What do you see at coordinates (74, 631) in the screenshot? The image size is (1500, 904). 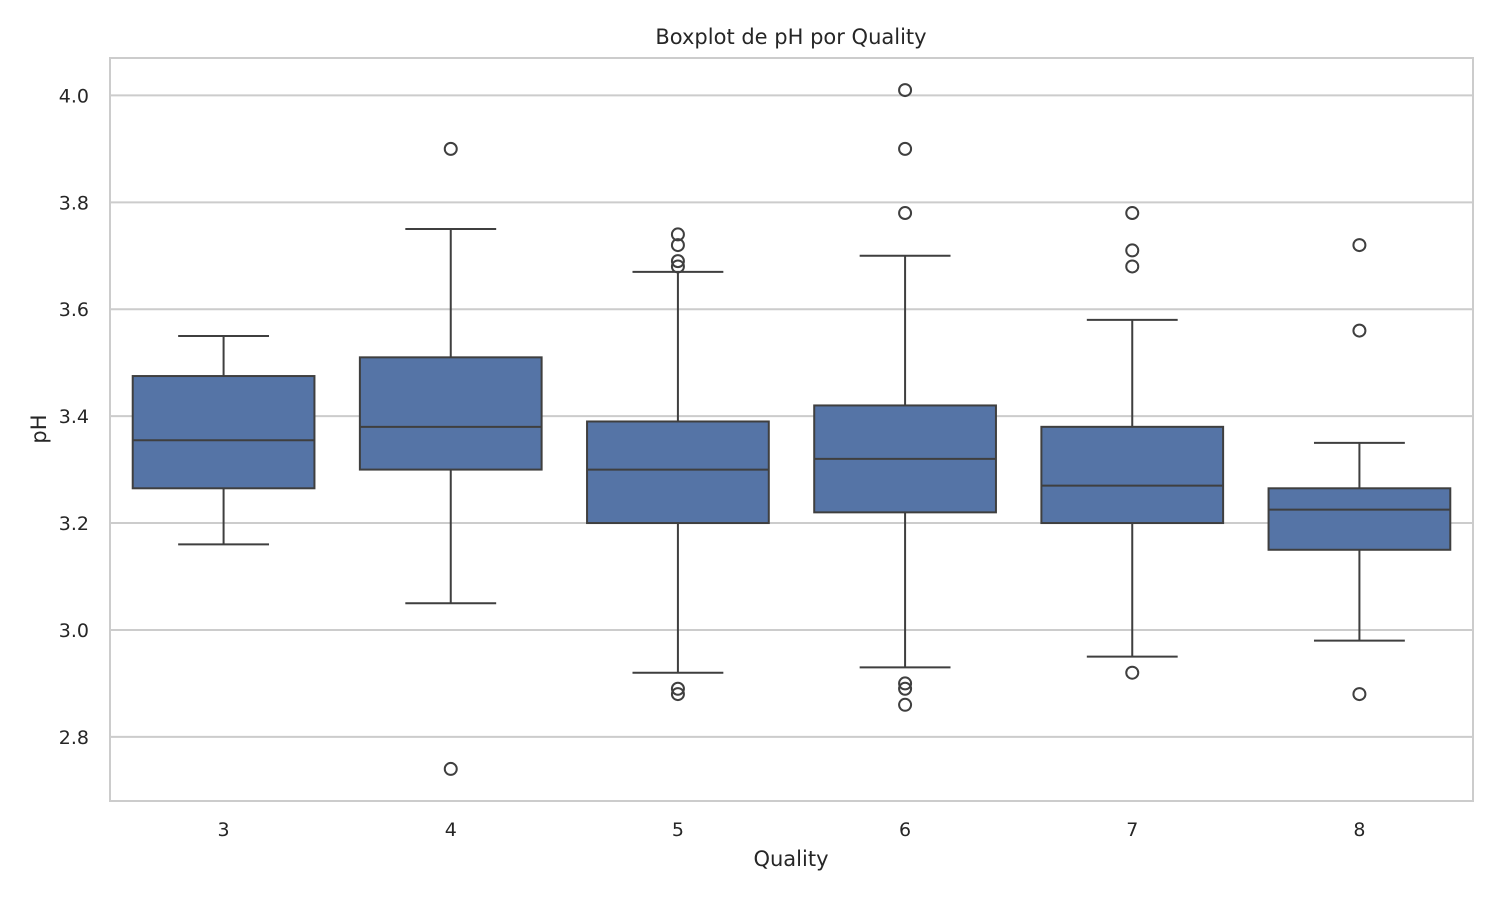 I see `y-tick-label: 3.0` at bounding box center [74, 631].